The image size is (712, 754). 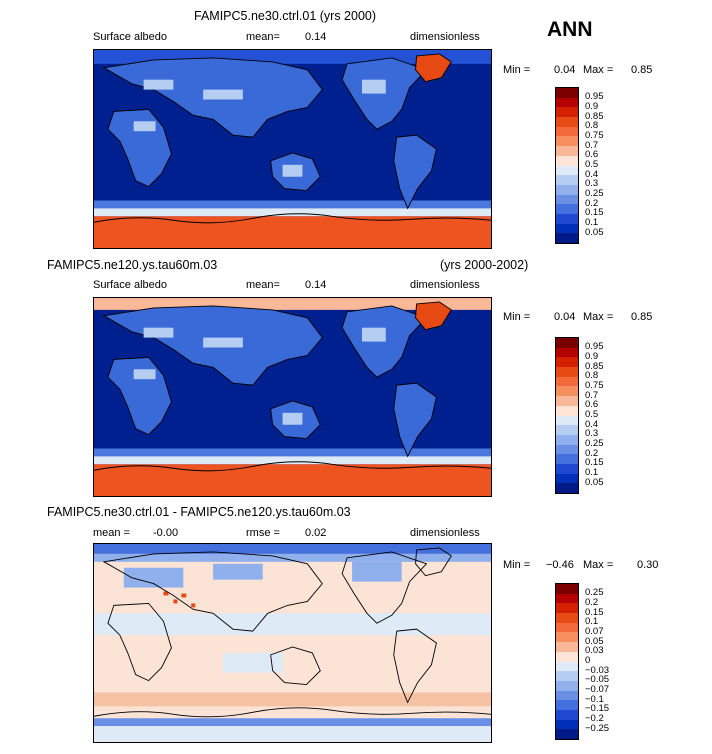 I want to click on panel-1-cbar-label: 0.85, so click(x=594, y=116).